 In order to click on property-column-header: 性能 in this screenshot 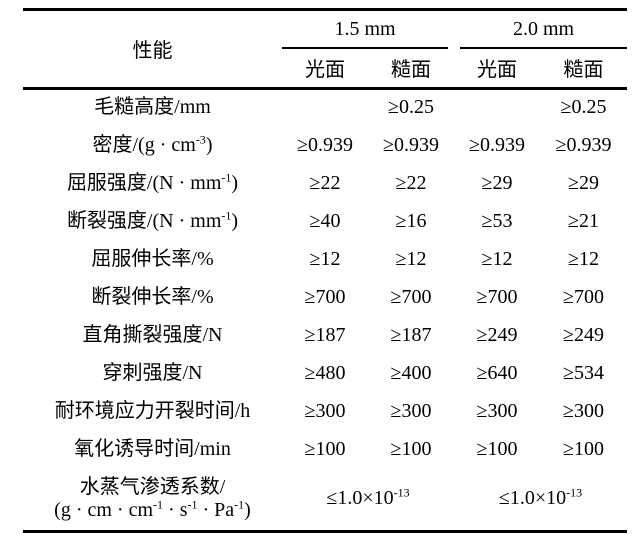, I will do `click(152, 49)`.